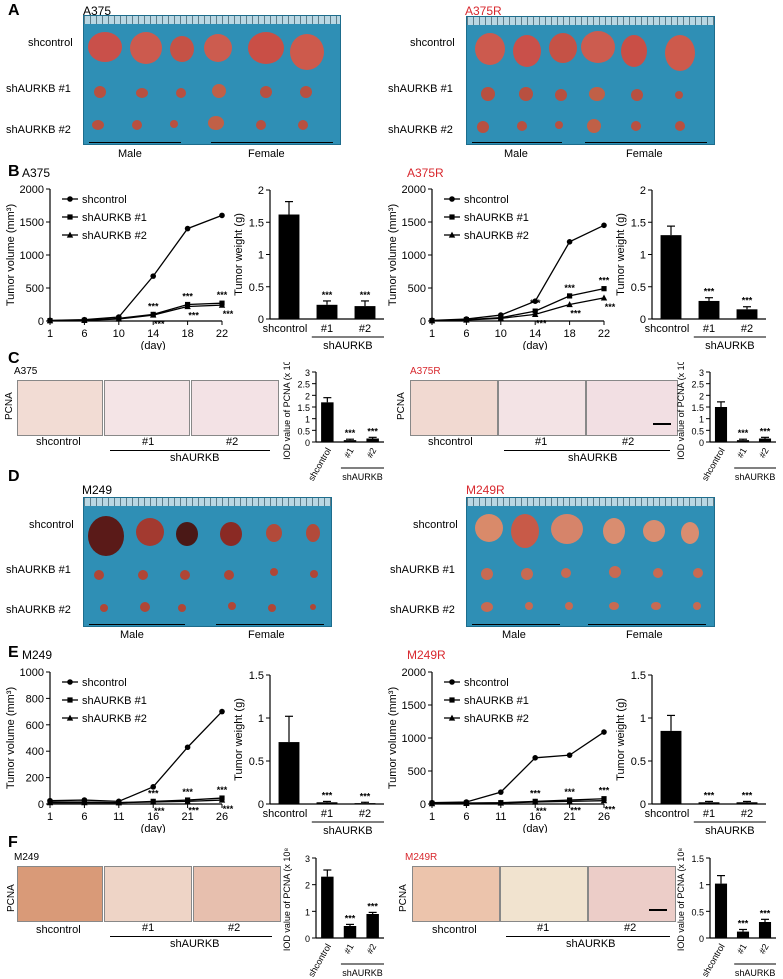 The height and width of the screenshot is (979, 783). What do you see at coordinates (60, 408) in the screenshot?
I see `ihc-image-shcontrol` at bounding box center [60, 408].